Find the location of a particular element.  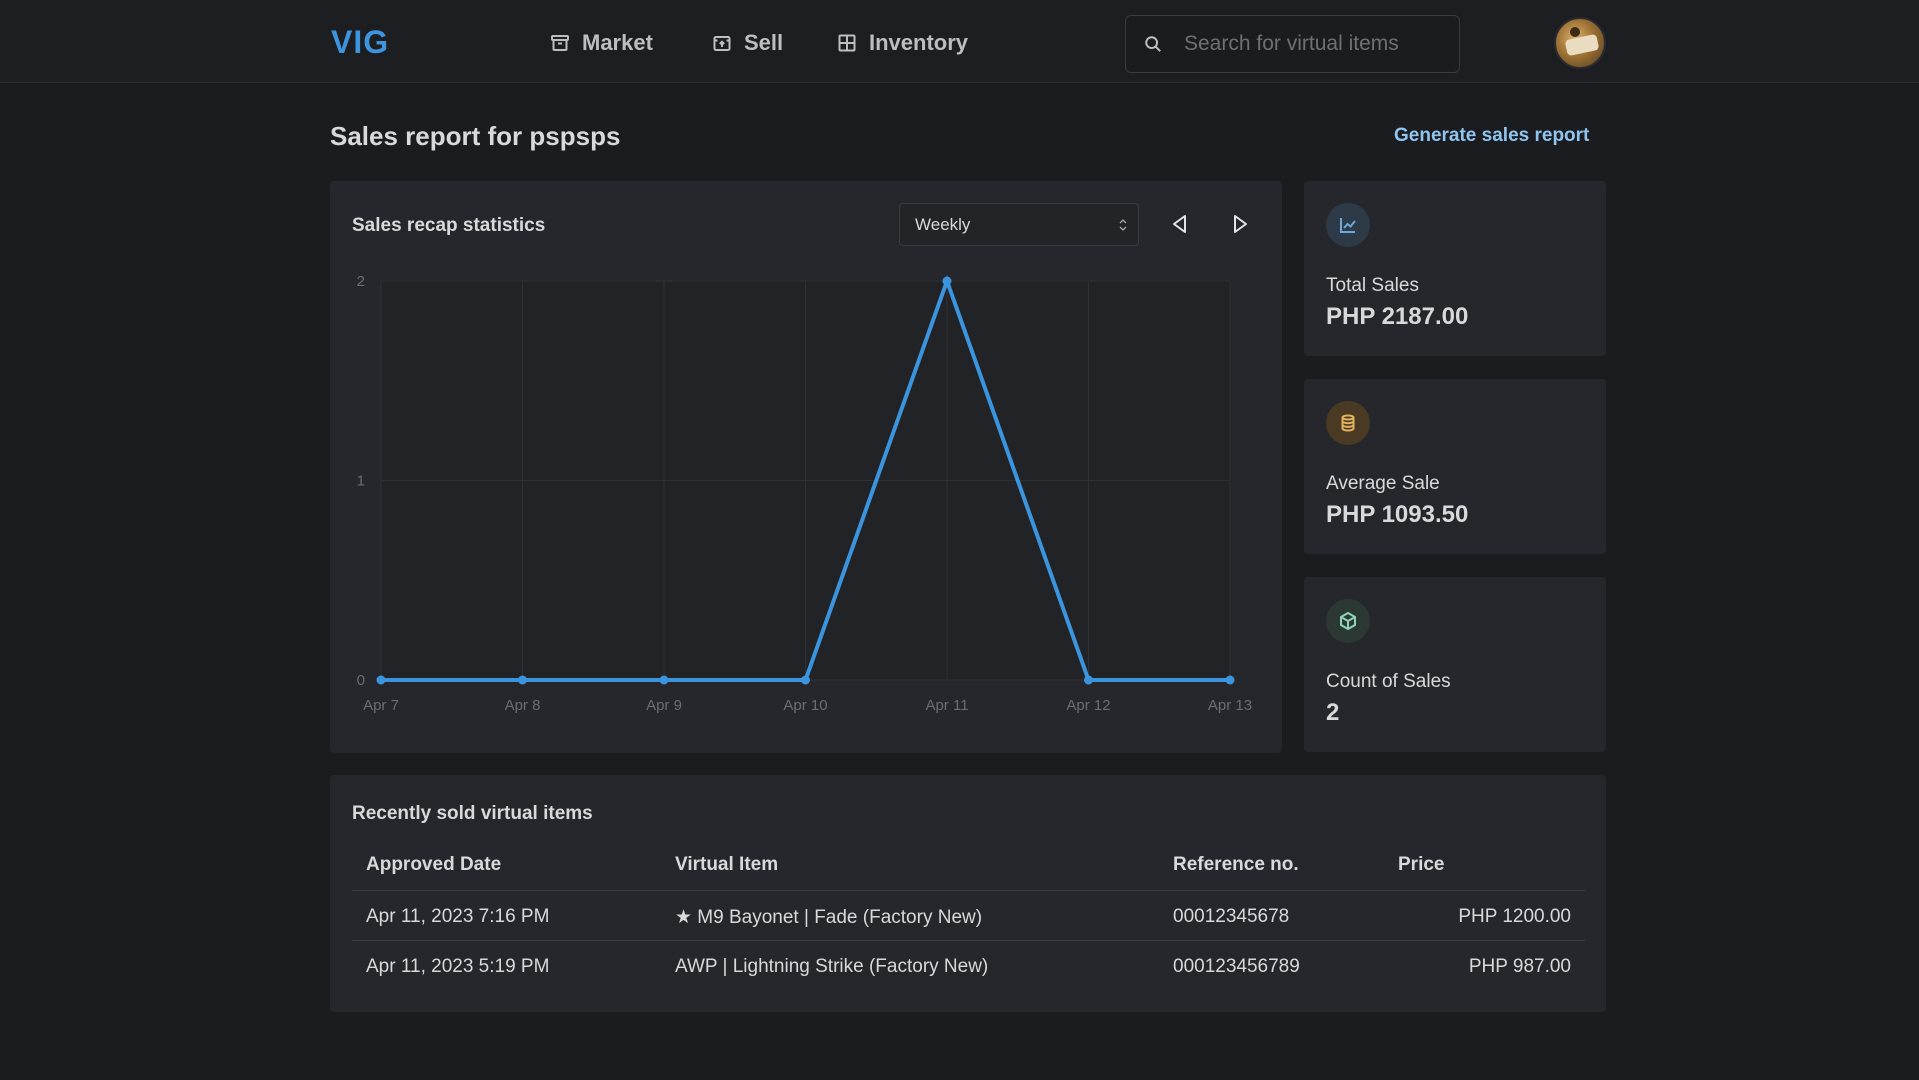

nav-sell-label: Sell is located at coordinates (764, 42).